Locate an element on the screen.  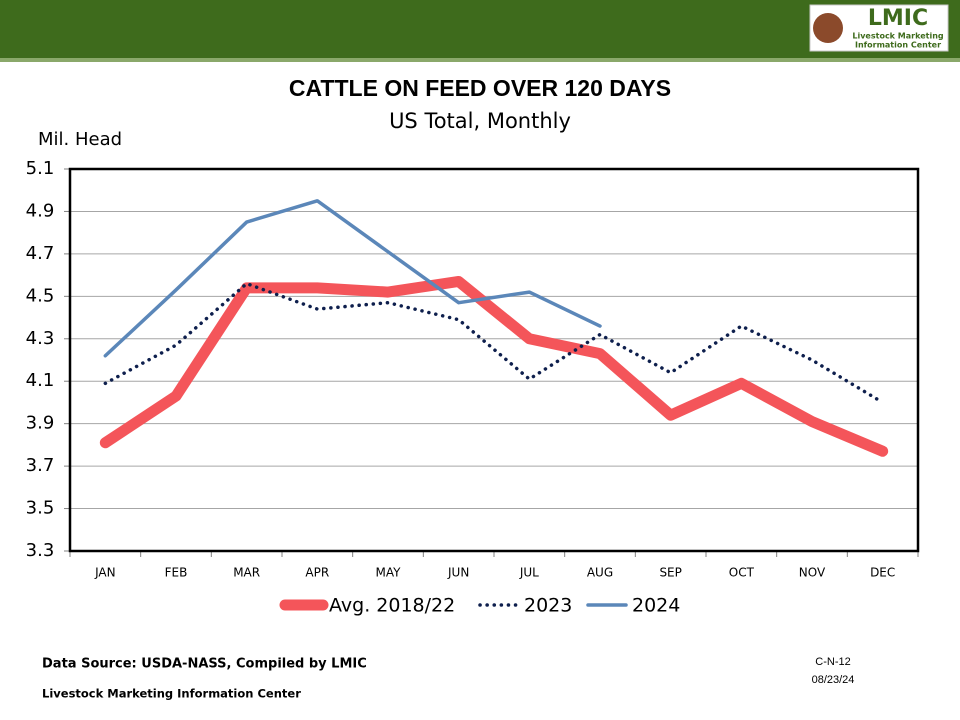
header-rule is located at coordinates (480, 60).